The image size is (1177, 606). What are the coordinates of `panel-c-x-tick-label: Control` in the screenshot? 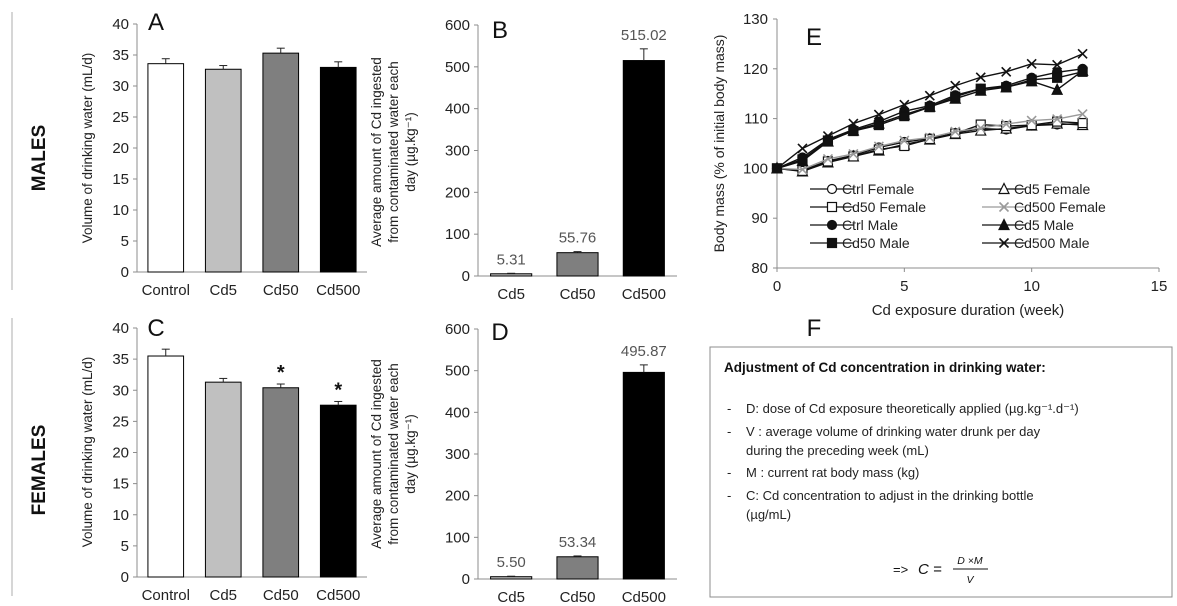 It's located at (166, 595).